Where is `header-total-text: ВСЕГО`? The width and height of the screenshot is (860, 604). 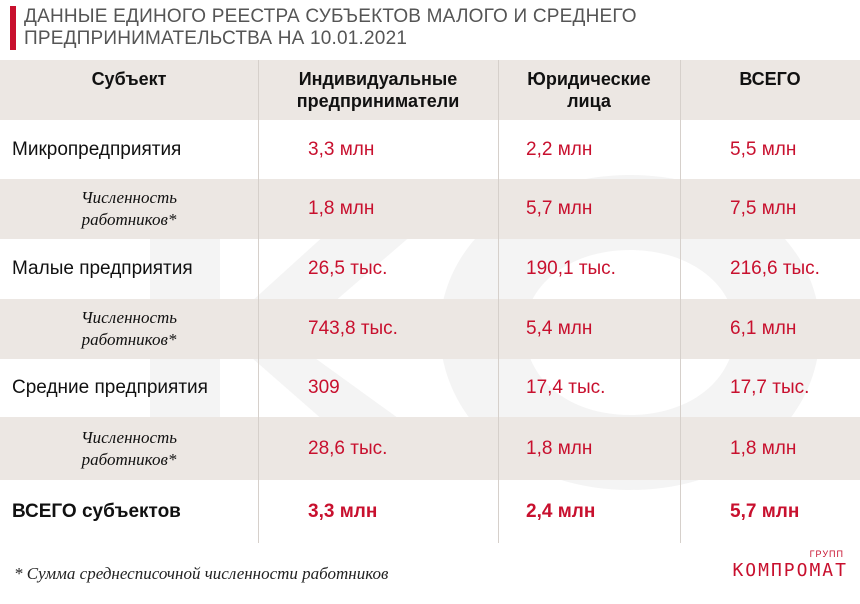 header-total-text: ВСЕГО is located at coordinates (770, 79).